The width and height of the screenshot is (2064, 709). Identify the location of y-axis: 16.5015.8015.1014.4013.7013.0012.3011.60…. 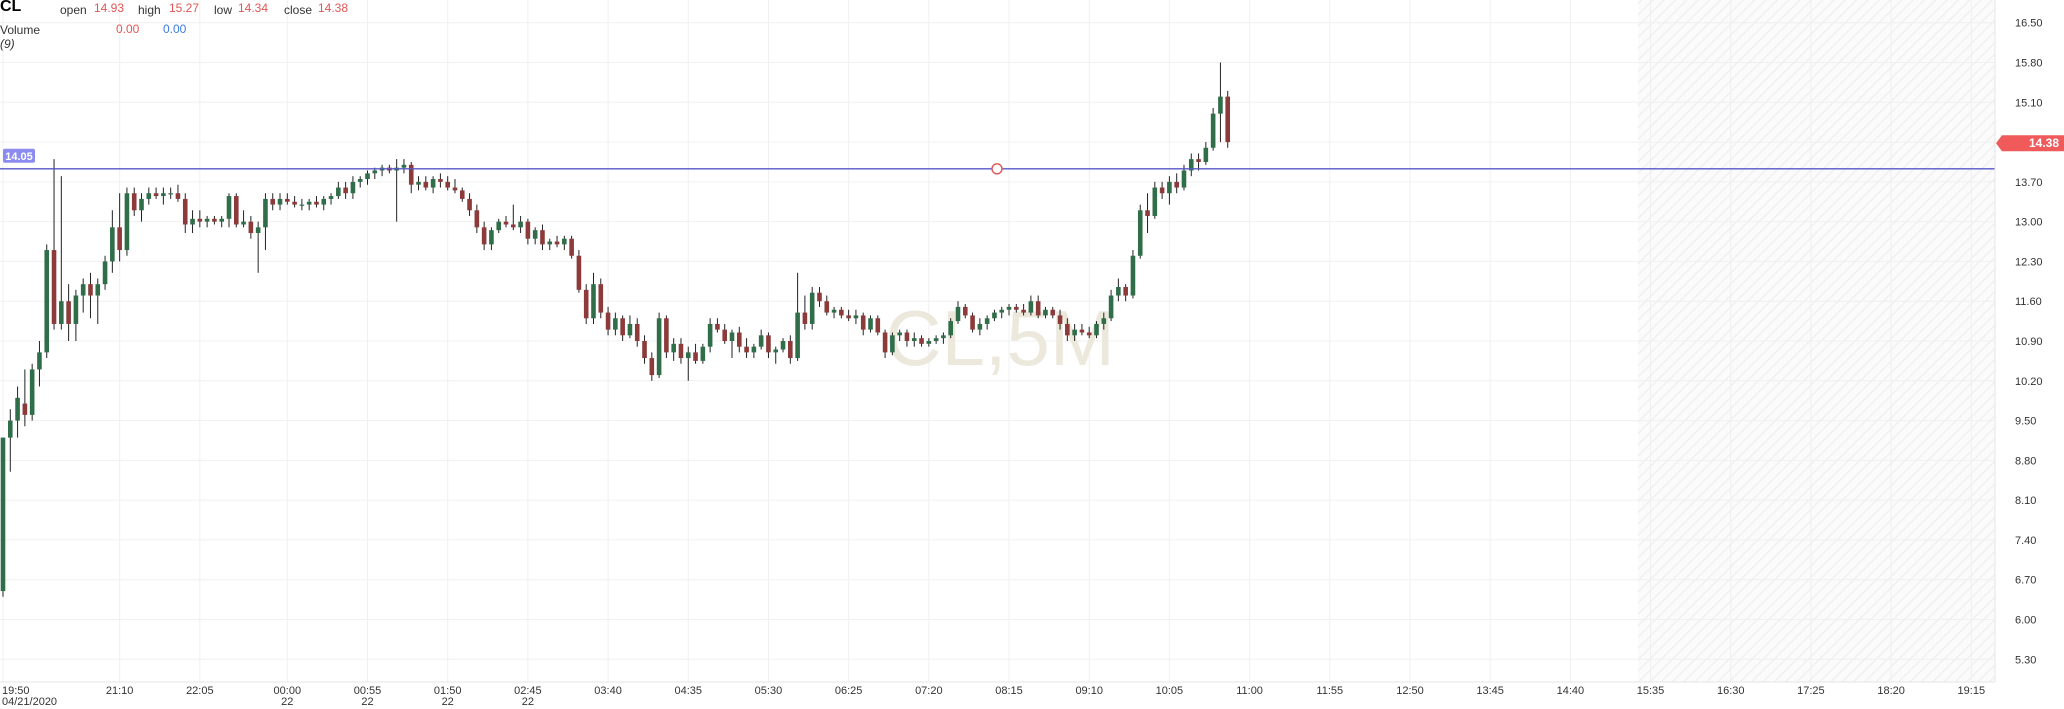
(2029, 341).